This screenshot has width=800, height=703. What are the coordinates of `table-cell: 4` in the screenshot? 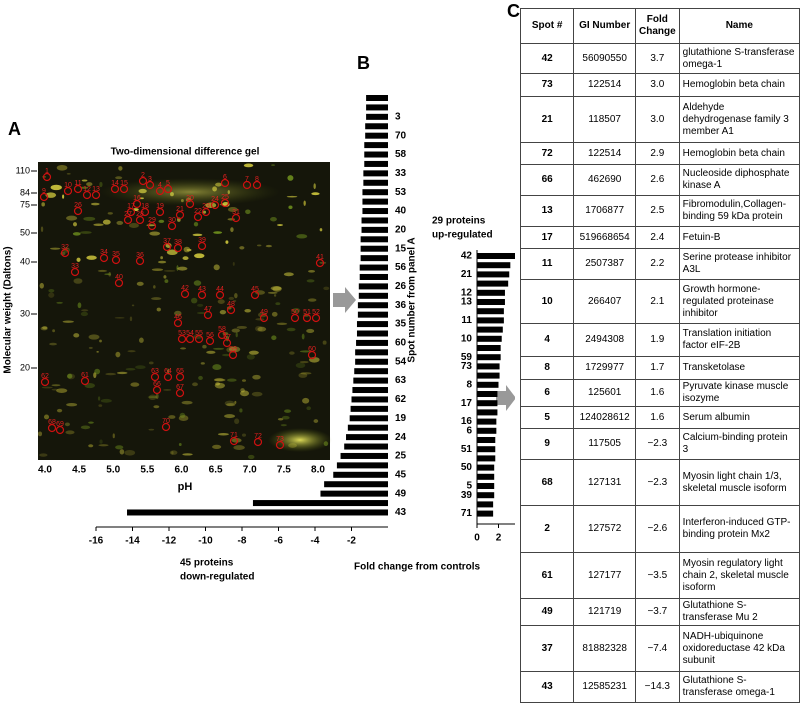 It's located at (547, 340).